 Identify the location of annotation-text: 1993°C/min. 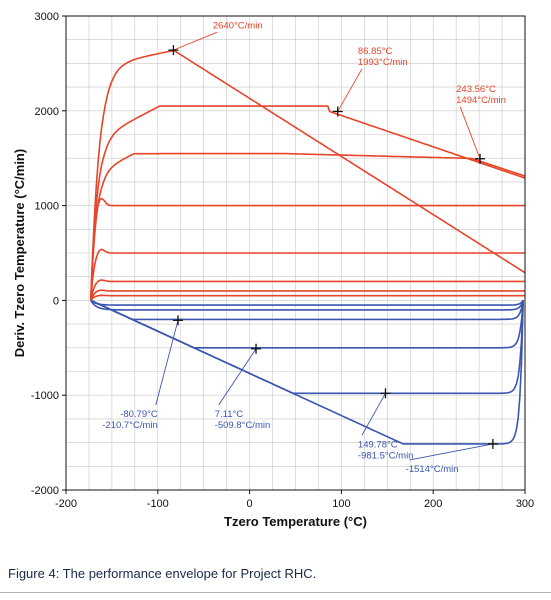
(383, 62).